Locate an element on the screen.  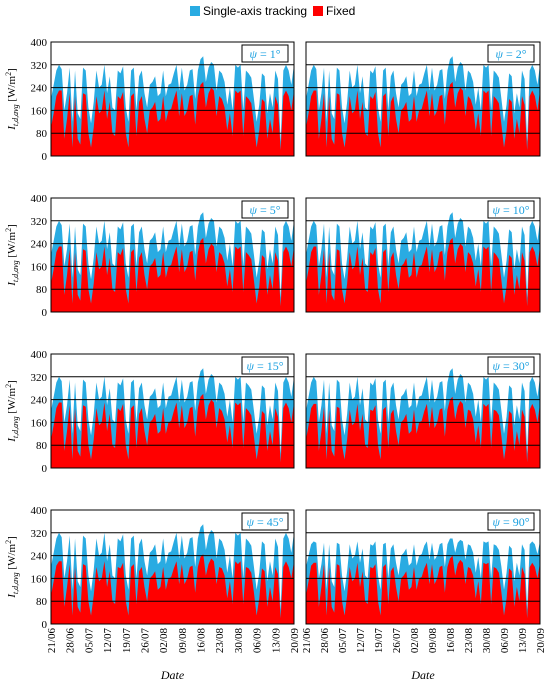
psi-label: ψ = 30° is located at coordinates (510, 366).